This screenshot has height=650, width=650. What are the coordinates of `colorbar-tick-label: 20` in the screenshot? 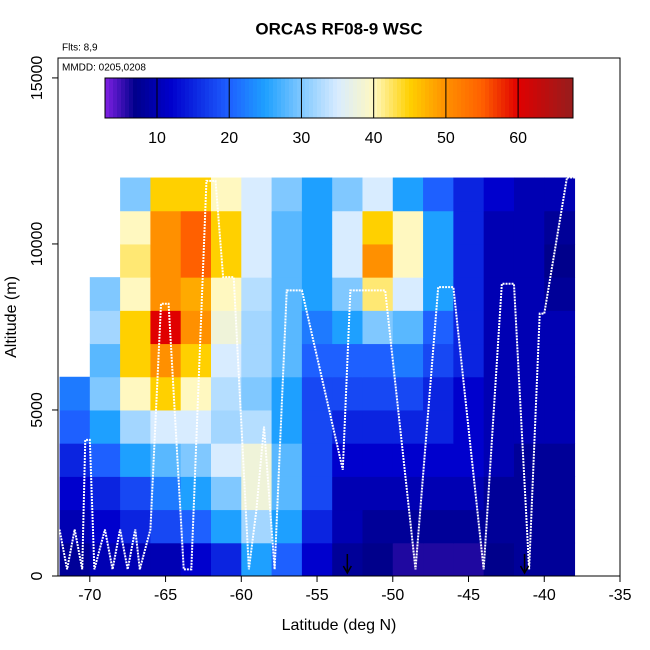 It's located at (229, 138).